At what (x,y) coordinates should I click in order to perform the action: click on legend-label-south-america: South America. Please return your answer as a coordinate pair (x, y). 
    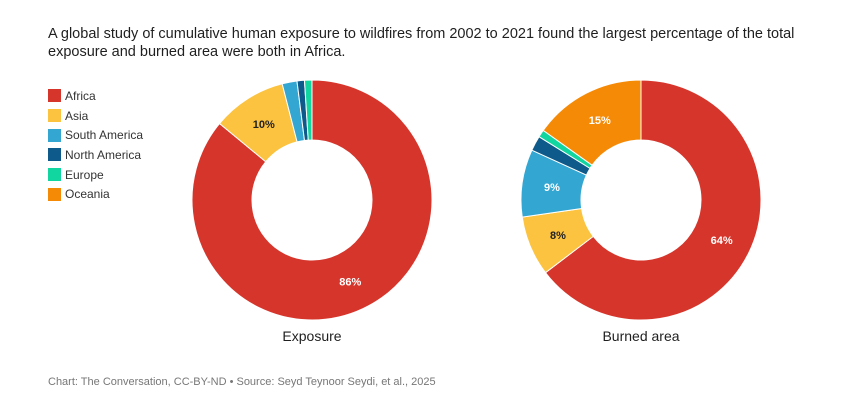
    Looking at the image, I should click on (104, 135).